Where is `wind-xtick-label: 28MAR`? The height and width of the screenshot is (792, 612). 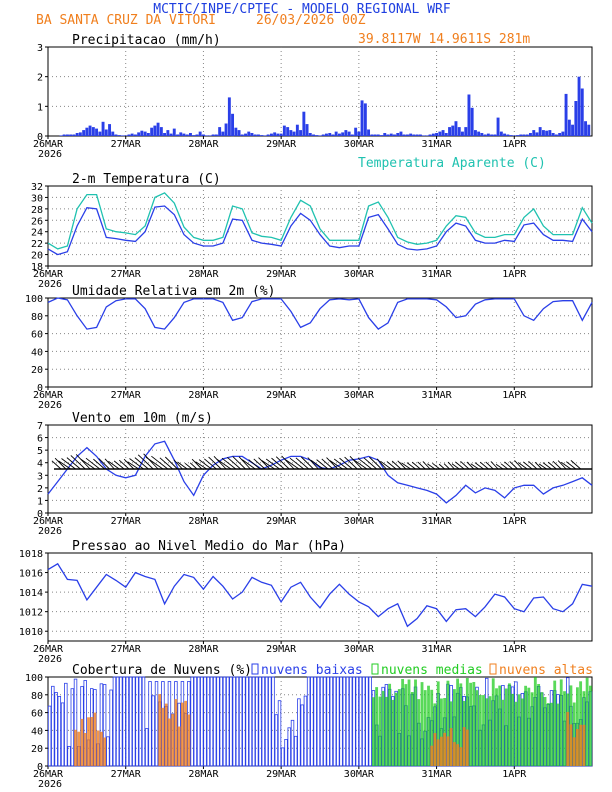
wind-xtick-label: 28MAR is located at coordinates (203, 521).